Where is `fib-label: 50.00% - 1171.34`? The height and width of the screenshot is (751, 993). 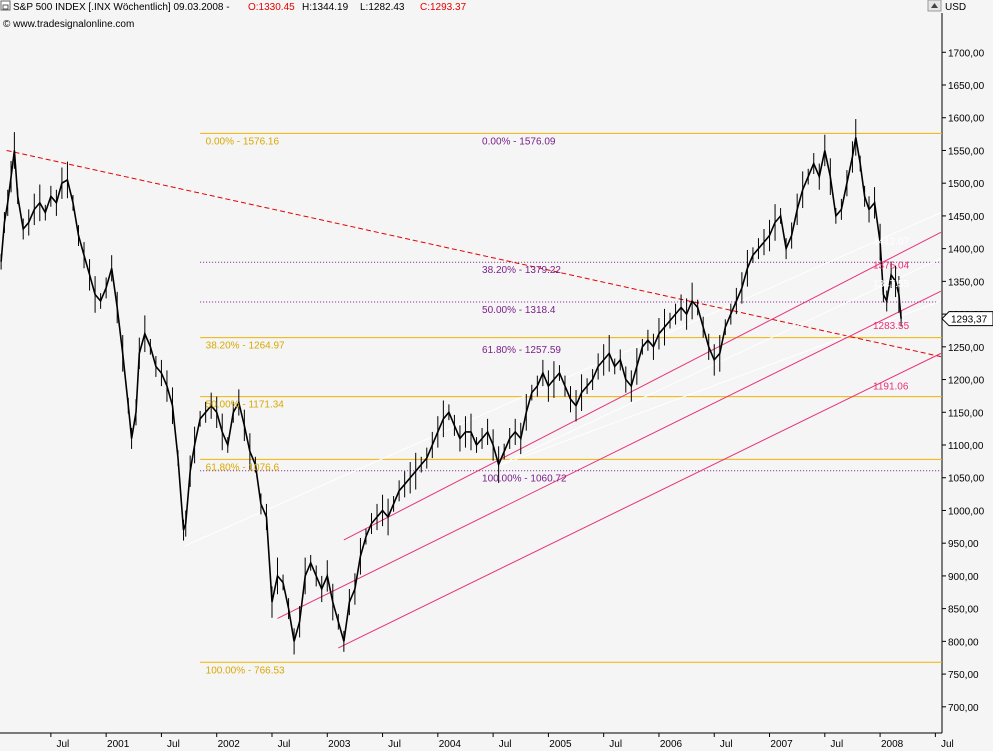 fib-label: 50.00% - 1171.34 is located at coordinates (245, 405).